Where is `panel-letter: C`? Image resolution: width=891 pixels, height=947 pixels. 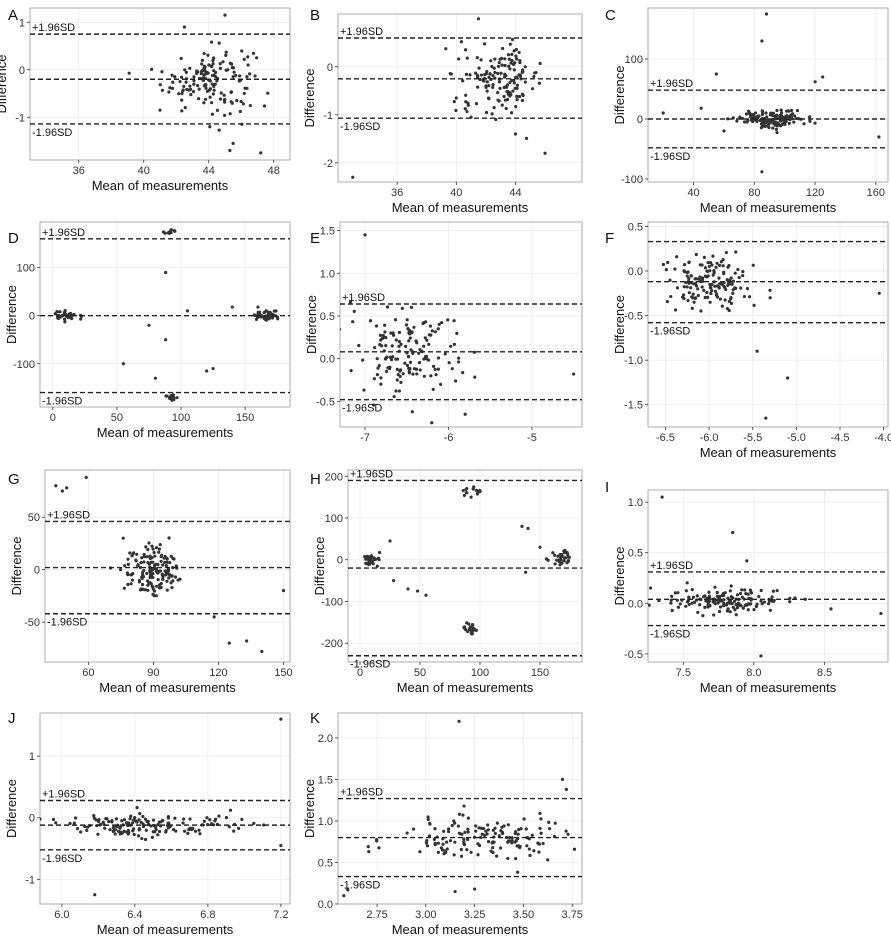 panel-letter: C is located at coordinates (610, 15).